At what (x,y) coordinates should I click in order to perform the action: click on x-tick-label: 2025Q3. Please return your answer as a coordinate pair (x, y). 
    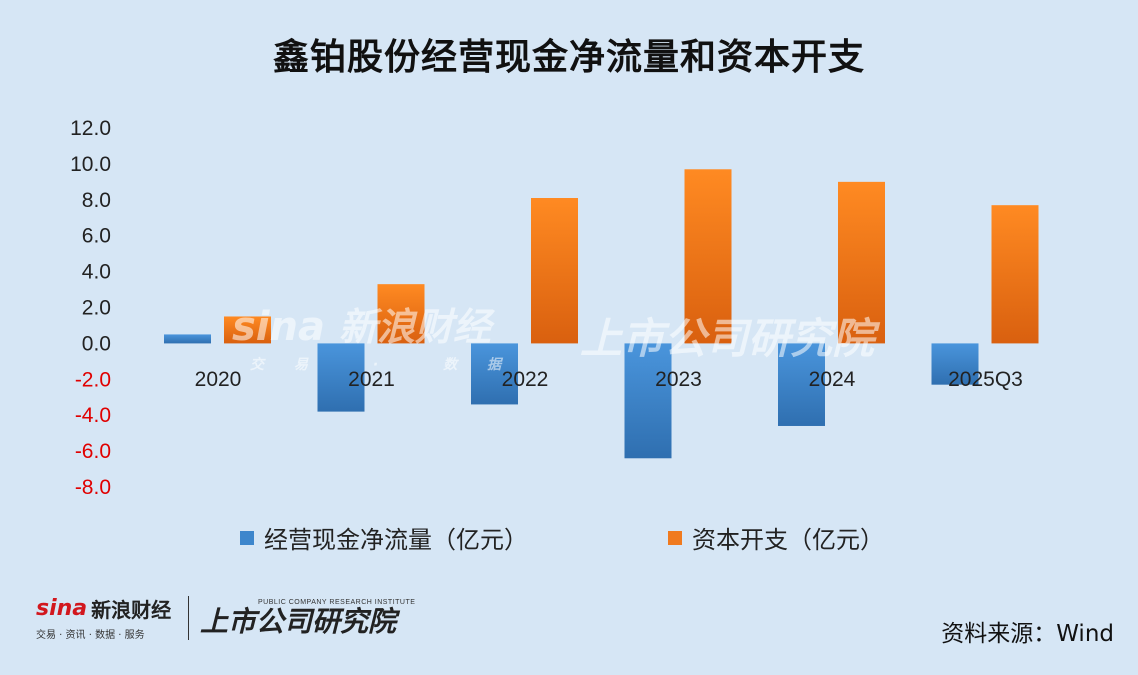
    Looking at the image, I should click on (985, 379).